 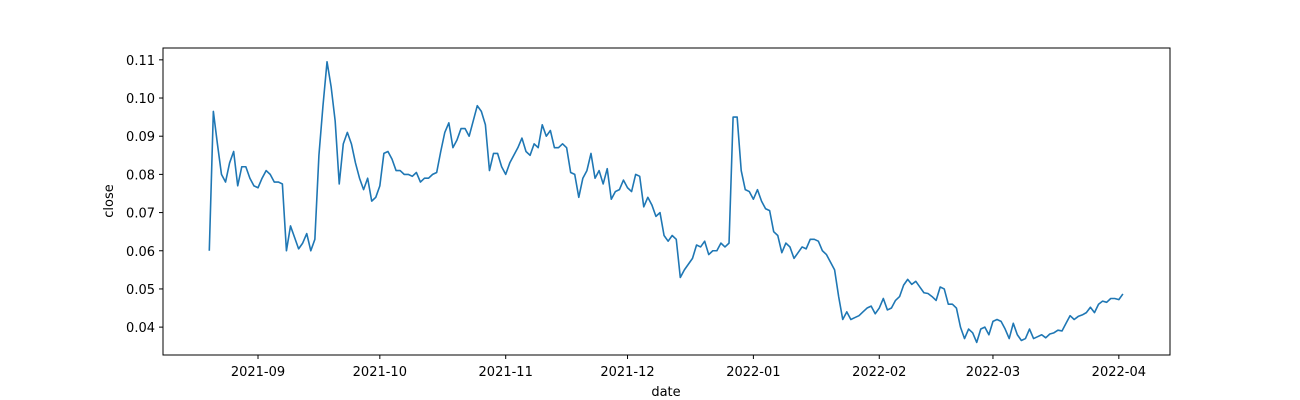 What do you see at coordinates (665, 392) in the screenshot?
I see `x-axis-label: date` at bounding box center [665, 392].